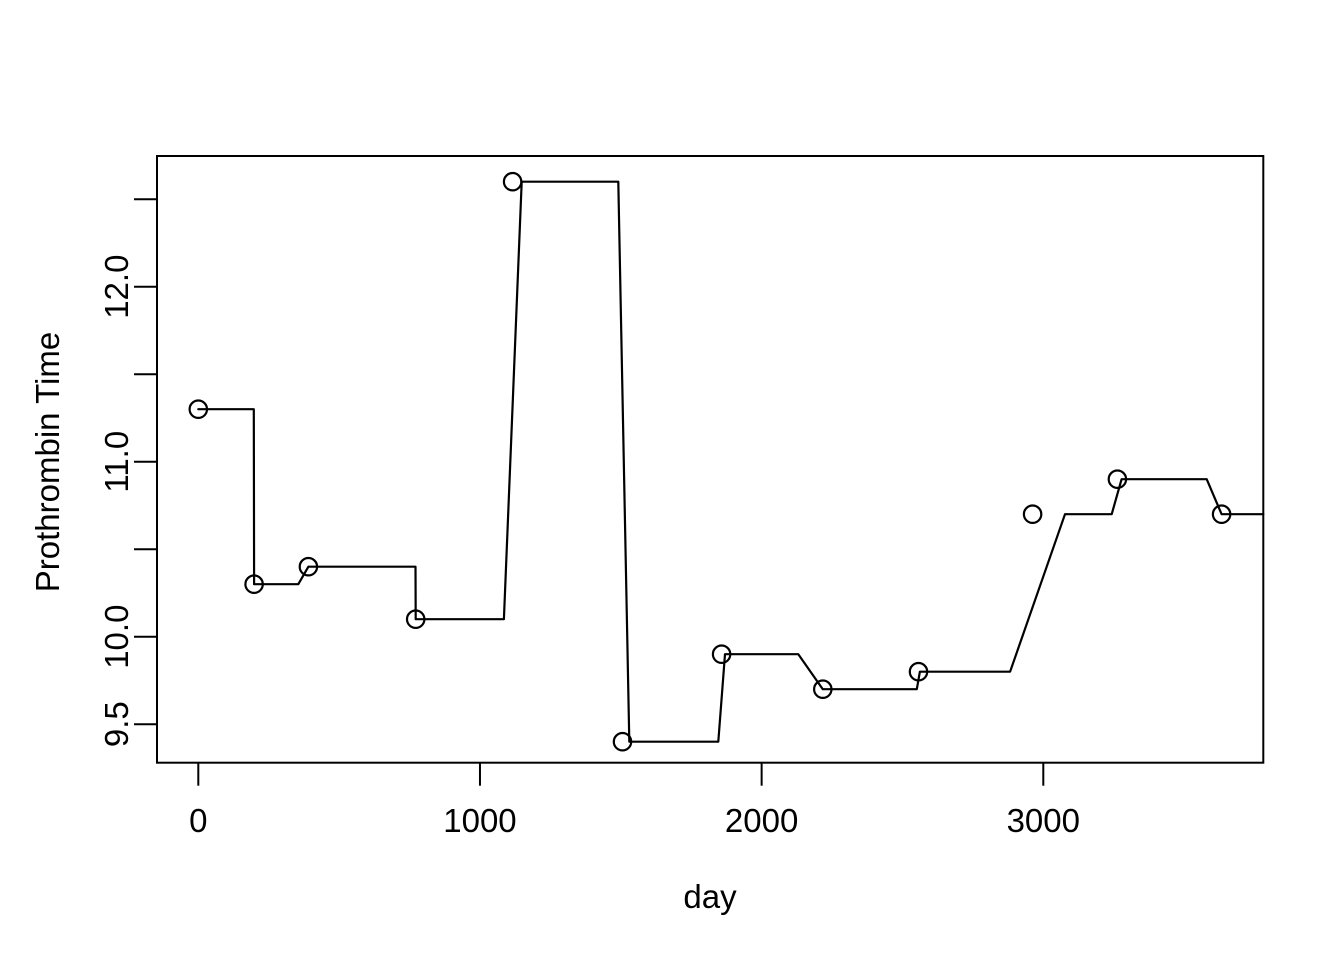  Describe the element at coordinates (116, 724) in the screenshot. I see `y-tick-label: 9.5` at that location.